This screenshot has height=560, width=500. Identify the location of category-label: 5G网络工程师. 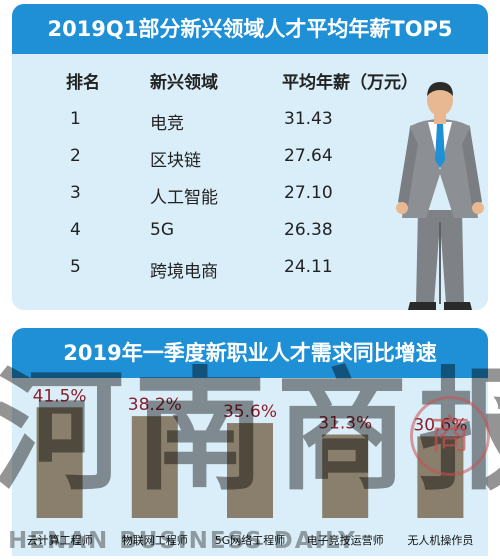
(250, 540).